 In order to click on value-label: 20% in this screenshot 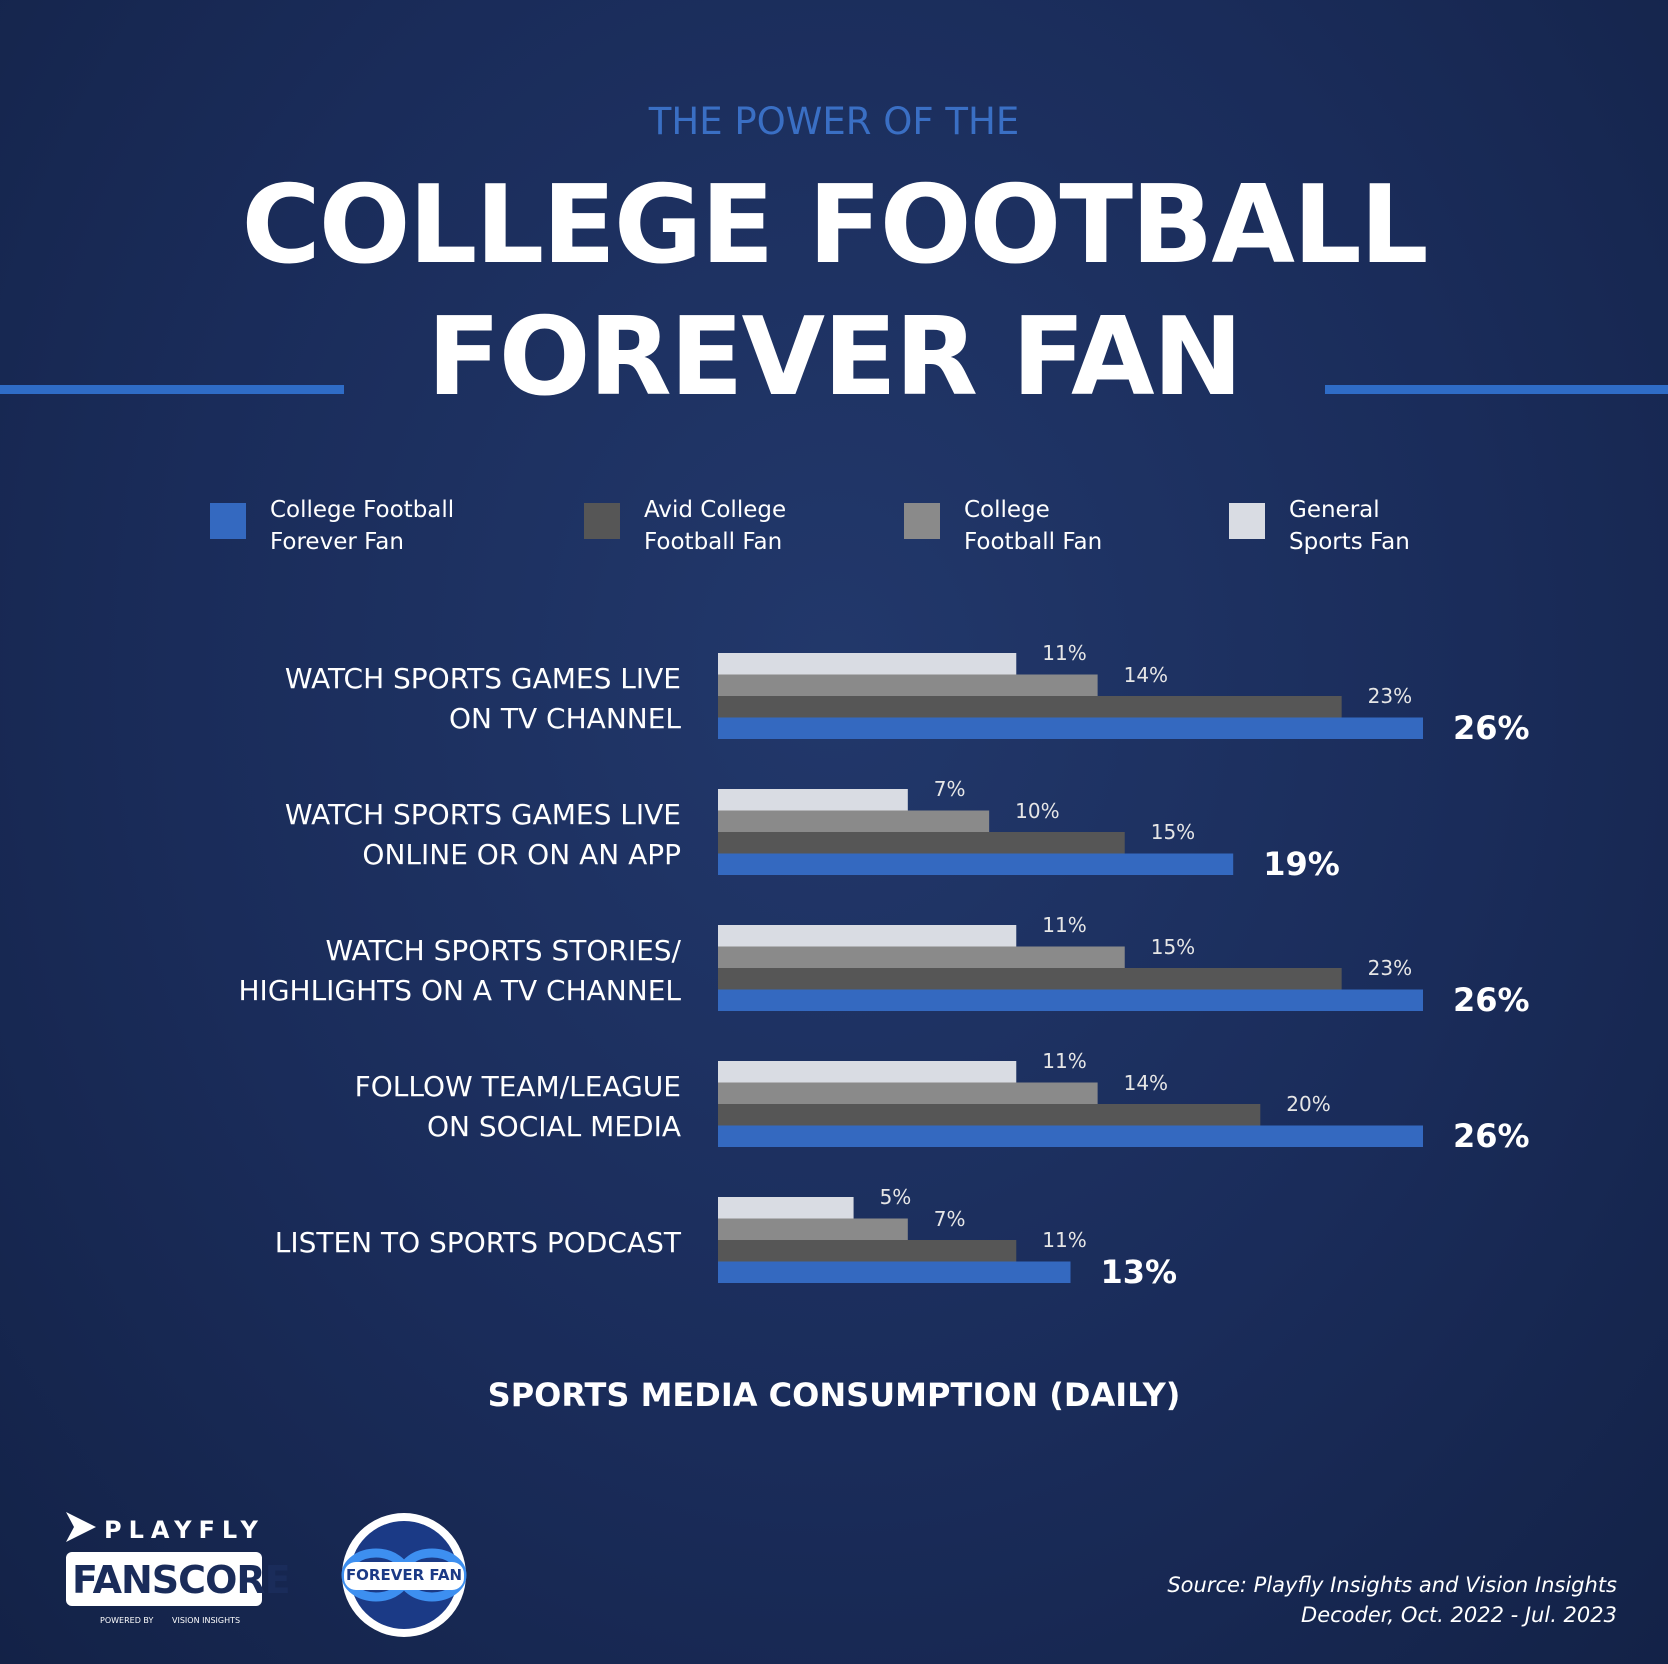, I will do `click(1308, 1104)`.